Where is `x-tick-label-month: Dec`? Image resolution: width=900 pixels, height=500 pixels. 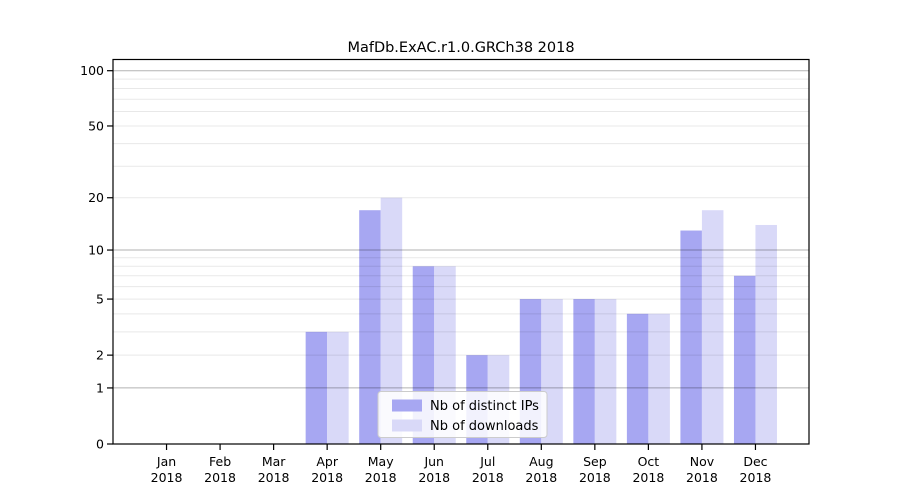
x-tick-label-month: Dec is located at coordinates (755, 461).